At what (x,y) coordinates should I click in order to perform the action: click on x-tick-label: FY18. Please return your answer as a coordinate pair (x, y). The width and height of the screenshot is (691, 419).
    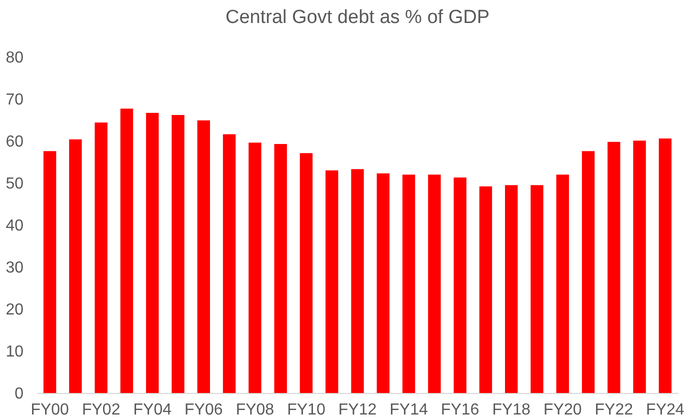
    Looking at the image, I should click on (511, 410).